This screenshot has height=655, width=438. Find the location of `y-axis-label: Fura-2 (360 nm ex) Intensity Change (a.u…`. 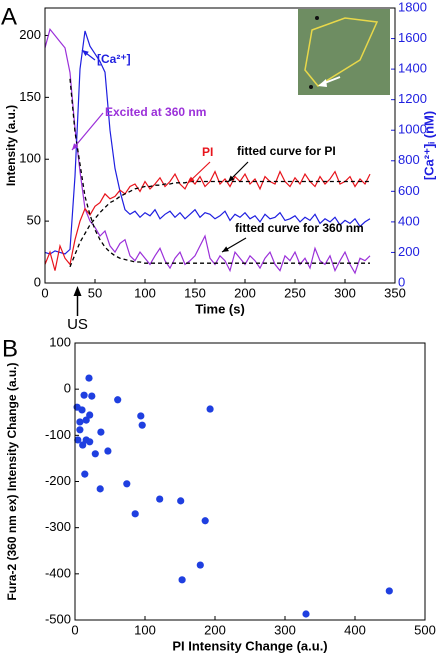

y-axis-label: Fura-2 (360 nm ex) Intensity Change (a.u… is located at coordinates (12, 481).